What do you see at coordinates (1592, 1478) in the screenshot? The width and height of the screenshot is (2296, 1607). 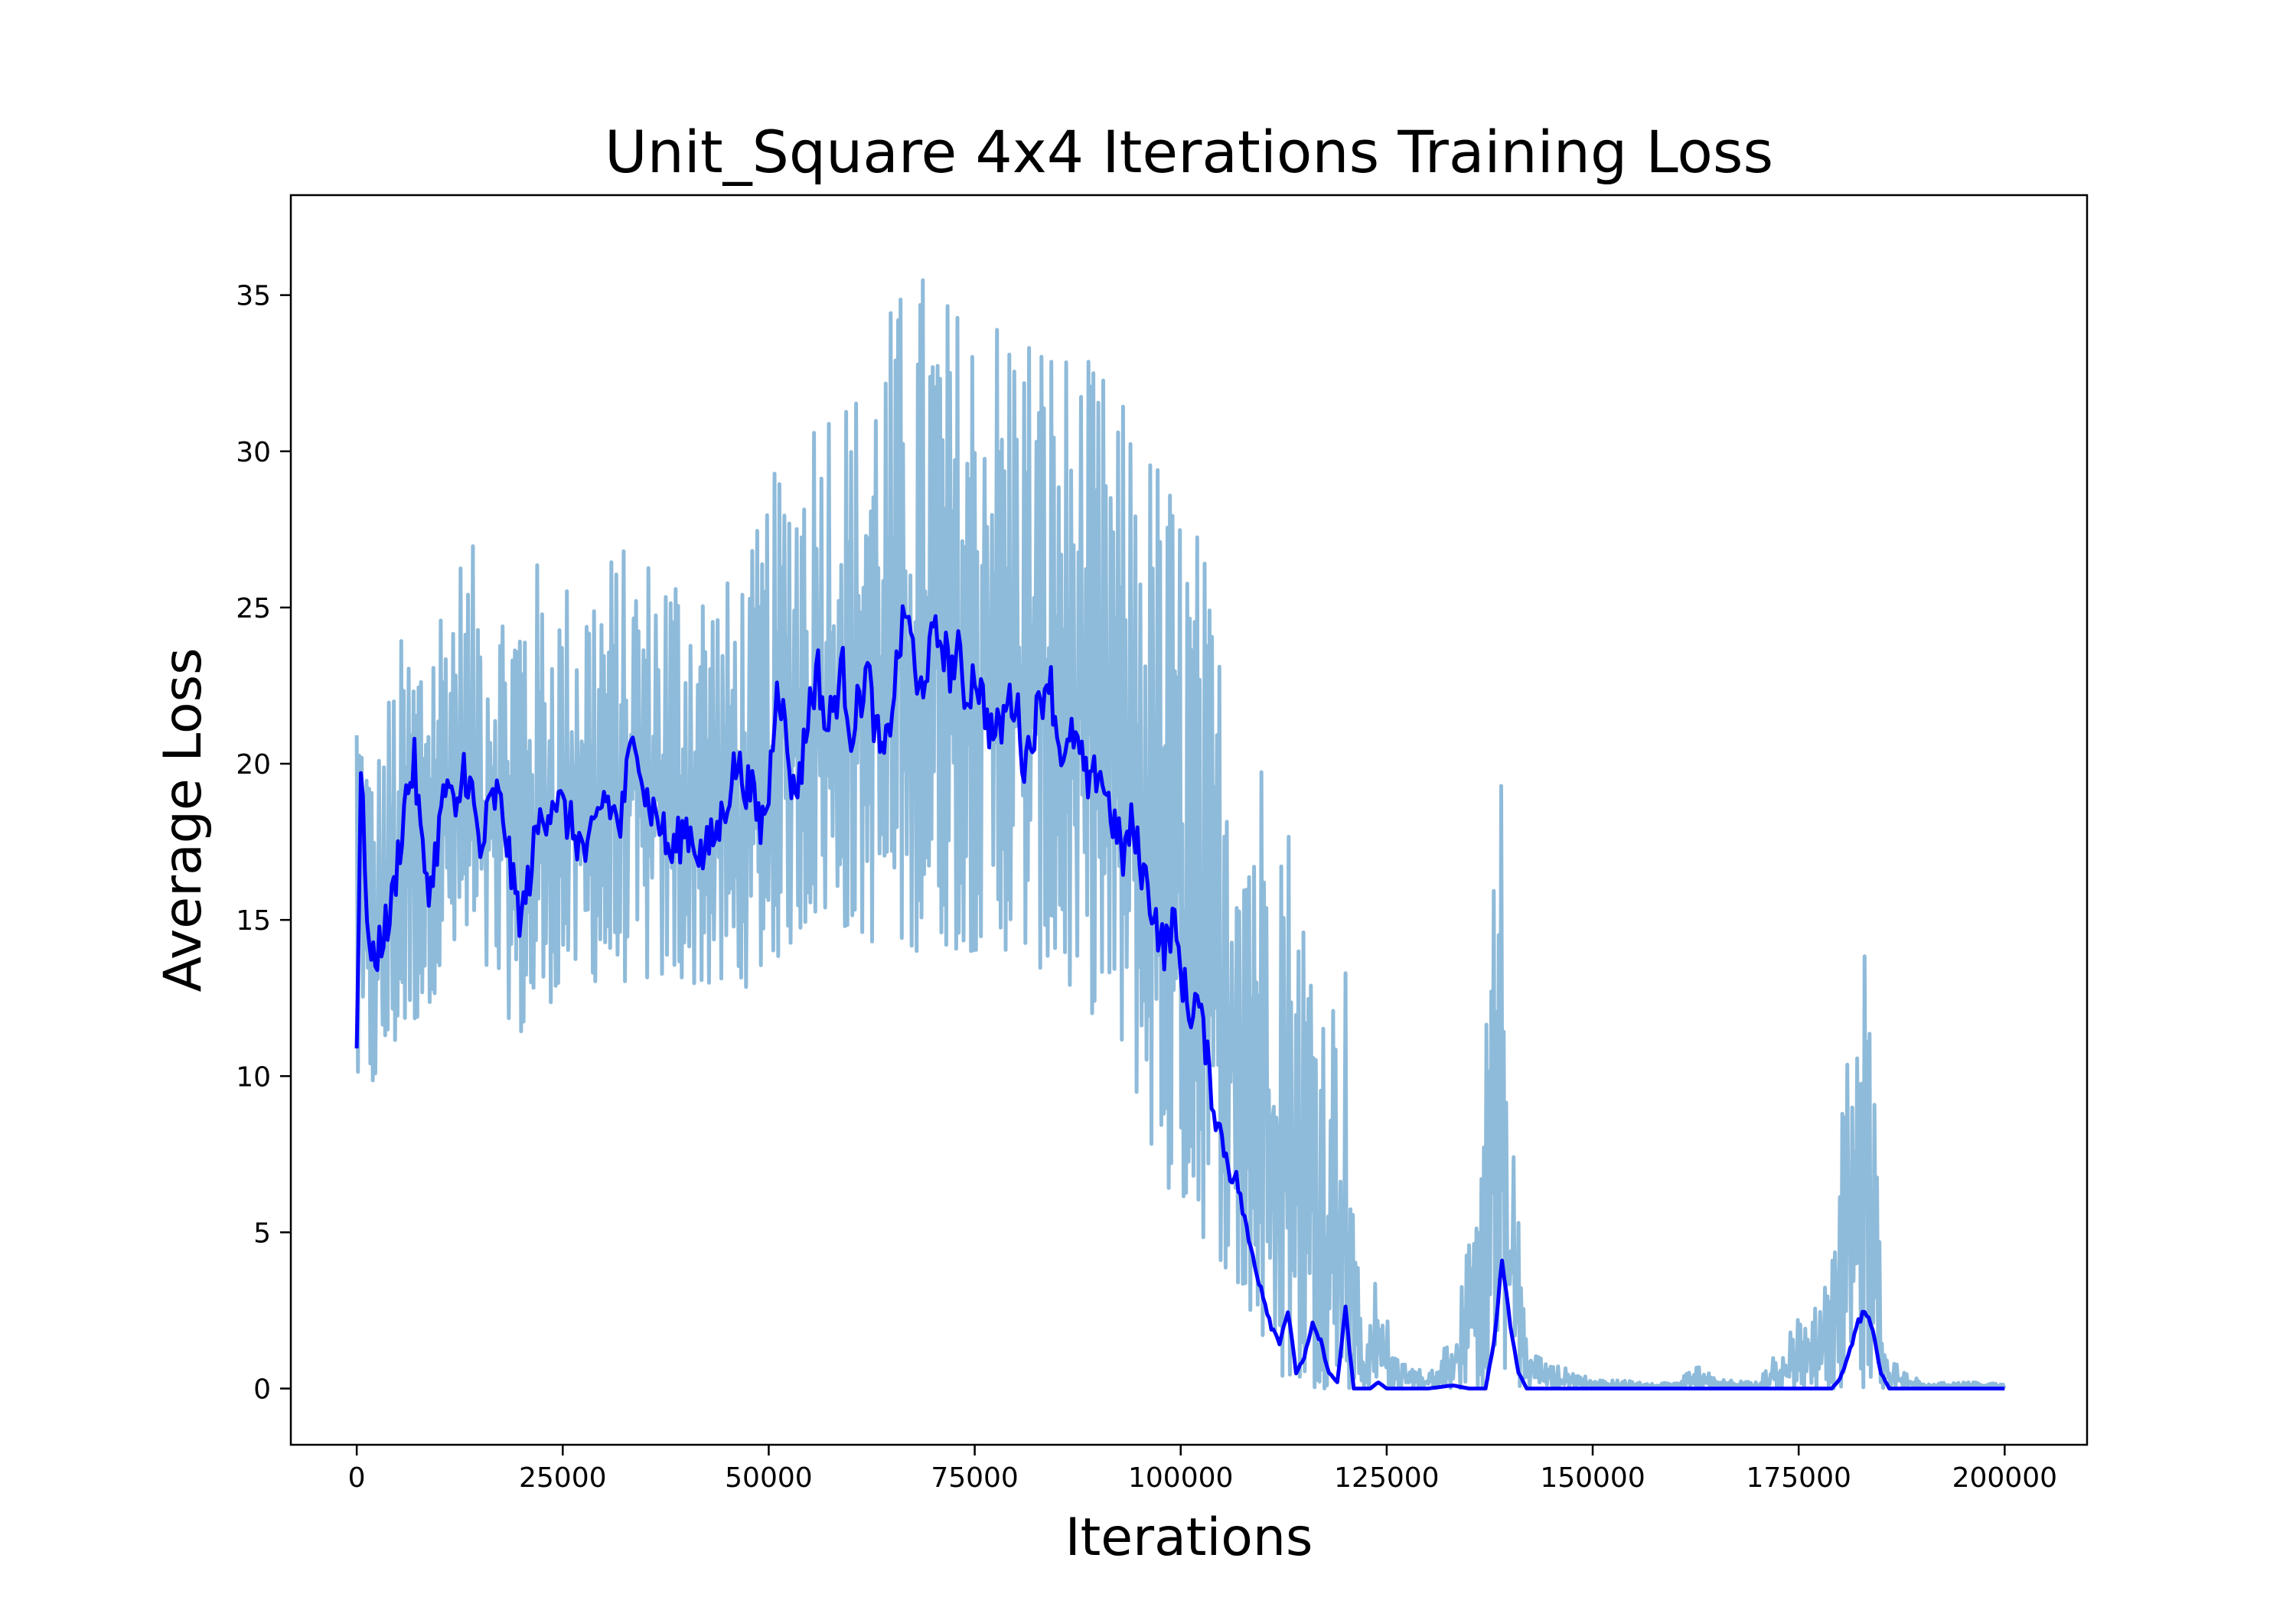 I see `x-tick-label: 150000` at bounding box center [1592, 1478].